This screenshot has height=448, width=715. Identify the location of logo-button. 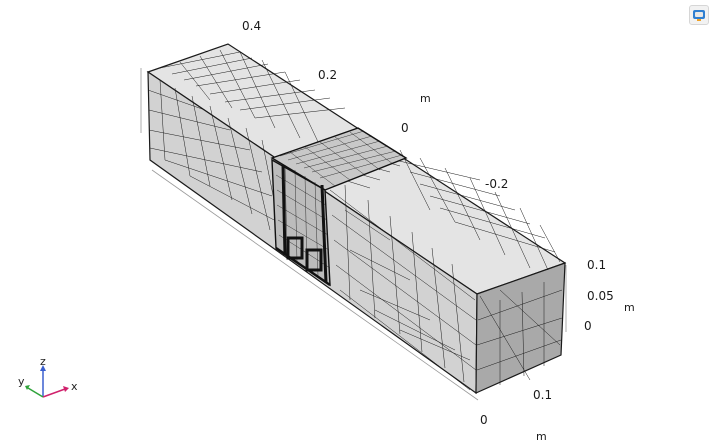
(699, 15).